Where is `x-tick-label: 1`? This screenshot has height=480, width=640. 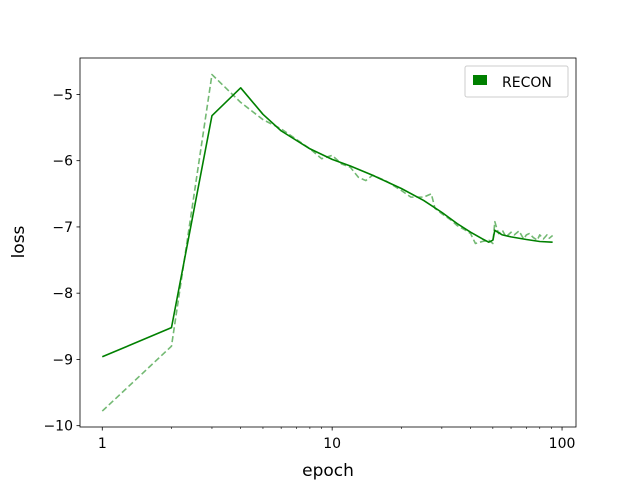
x-tick-label: 1 is located at coordinates (102, 444).